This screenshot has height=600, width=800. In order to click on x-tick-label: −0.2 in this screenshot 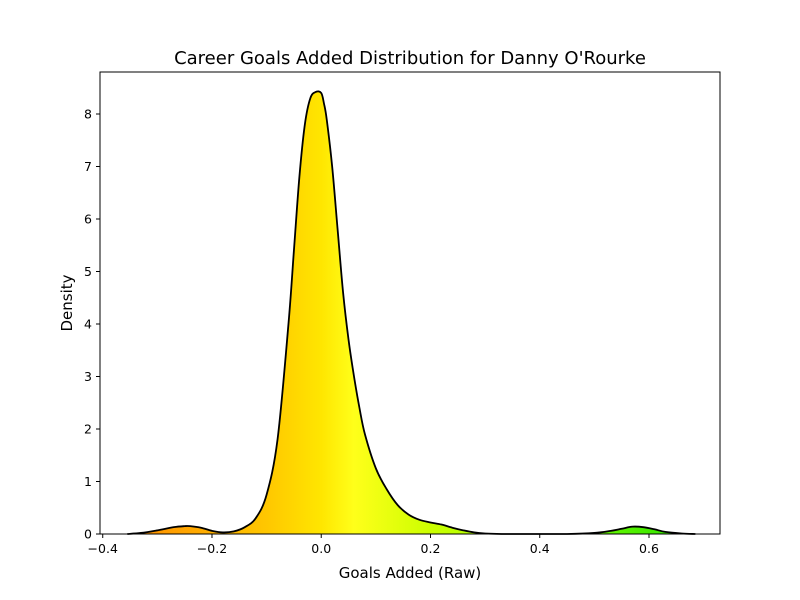, I will do `click(212, 548)`.